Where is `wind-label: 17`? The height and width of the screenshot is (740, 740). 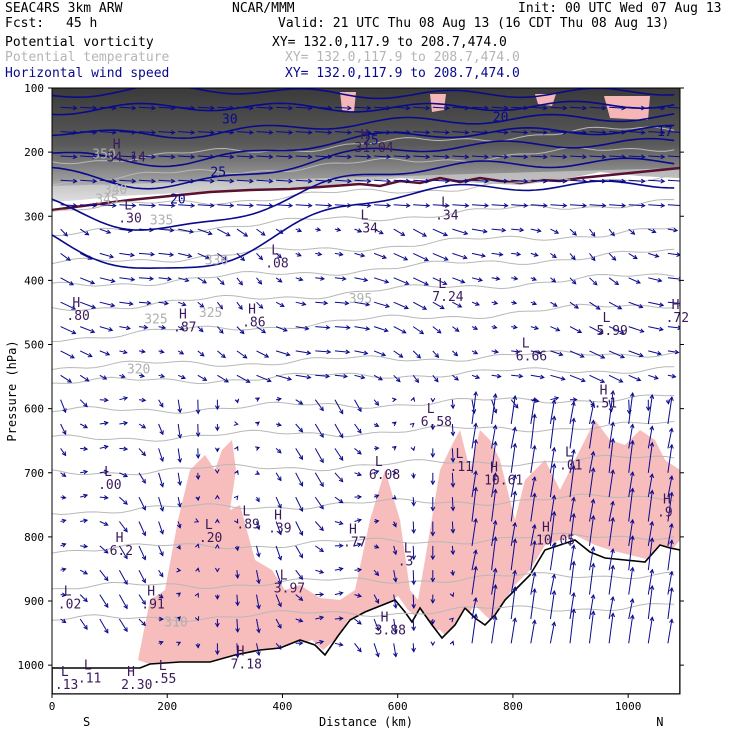 wind-label: 17 is located at coordinates (665, 132).